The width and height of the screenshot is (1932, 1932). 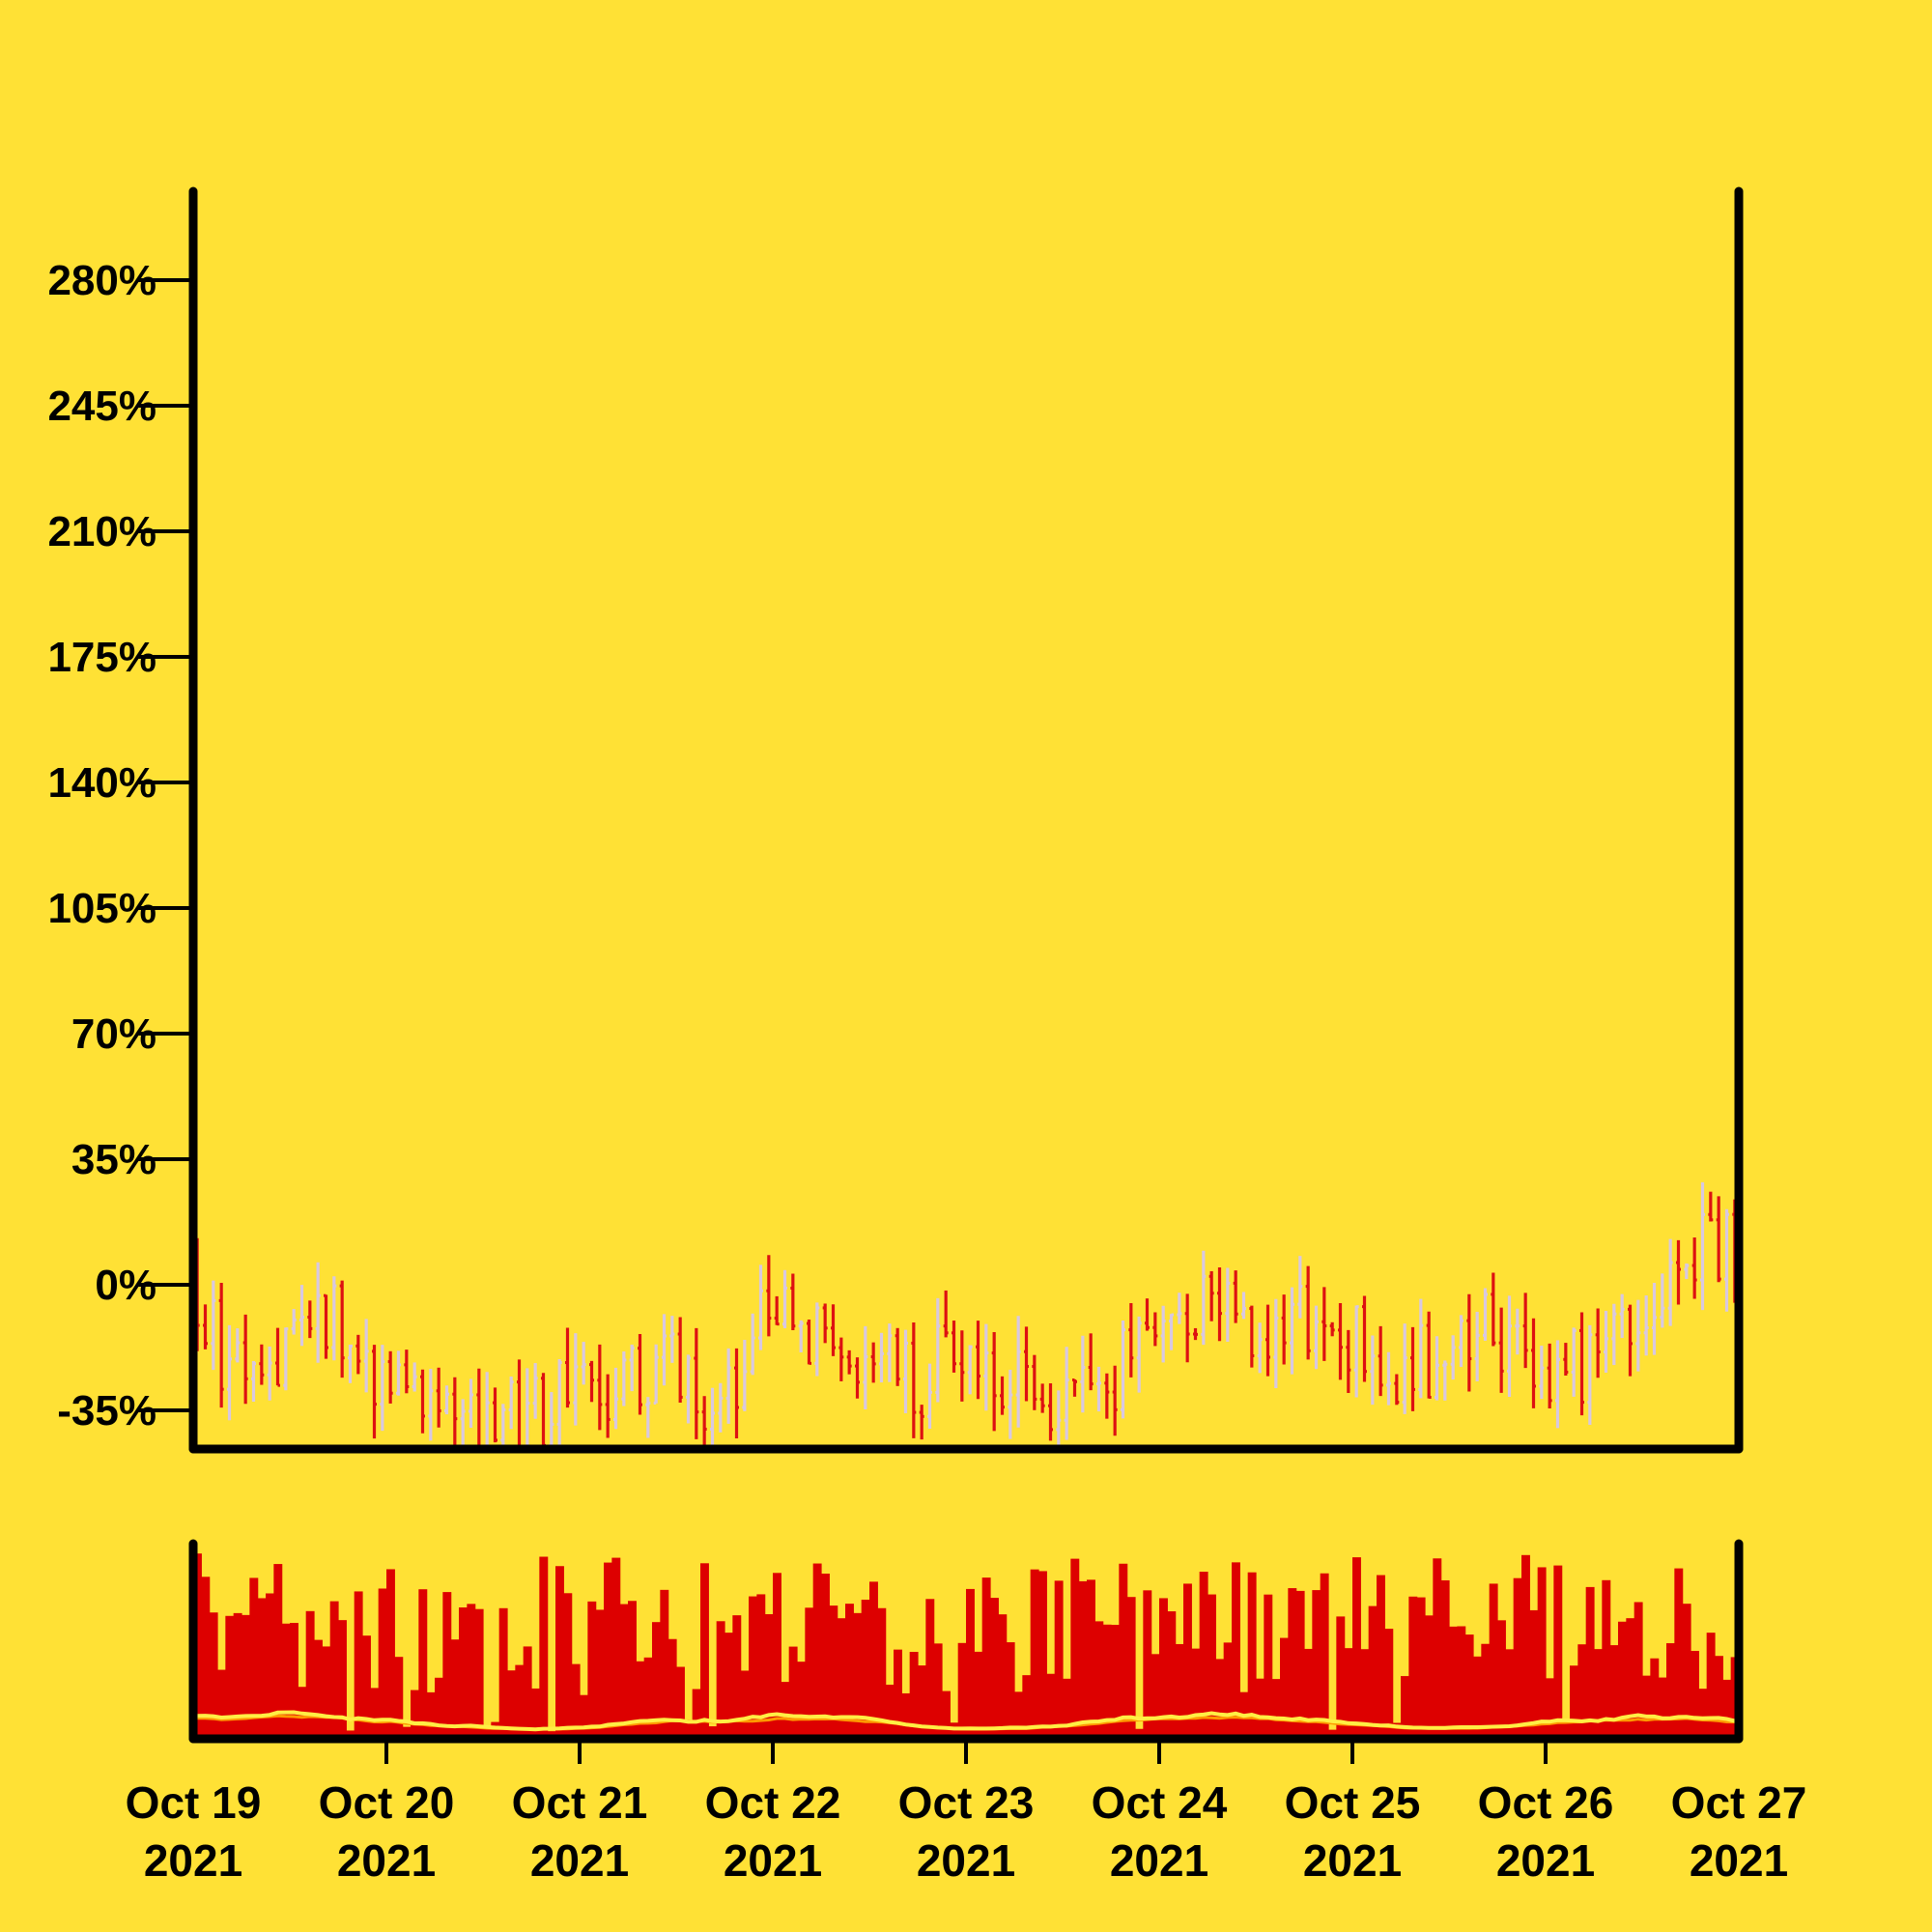 What do you see at coordinates (101, 531) in the screenshot?
I see `y-tick-label: 210%` at bounding box center [101, 531].